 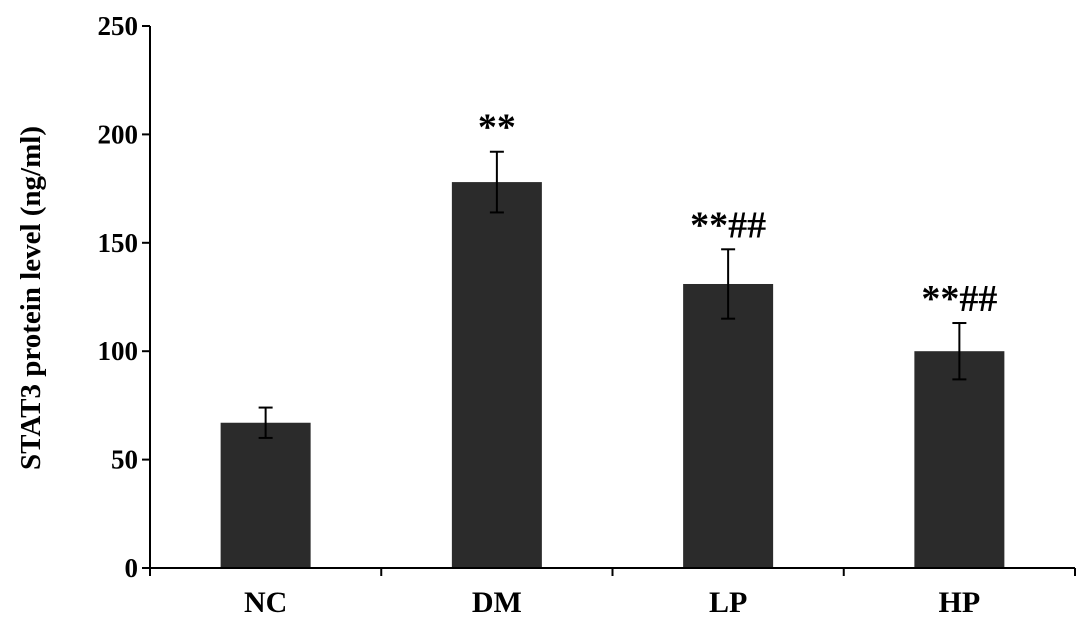 What do you see at coordinates (728, 284) in the screenshot?
I see `error-bar-lp` at bounding box center [728, 284].